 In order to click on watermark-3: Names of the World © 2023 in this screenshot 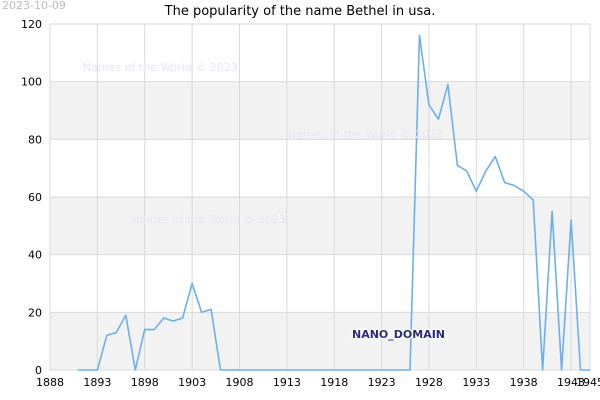, I will do `click(208, 219)`.